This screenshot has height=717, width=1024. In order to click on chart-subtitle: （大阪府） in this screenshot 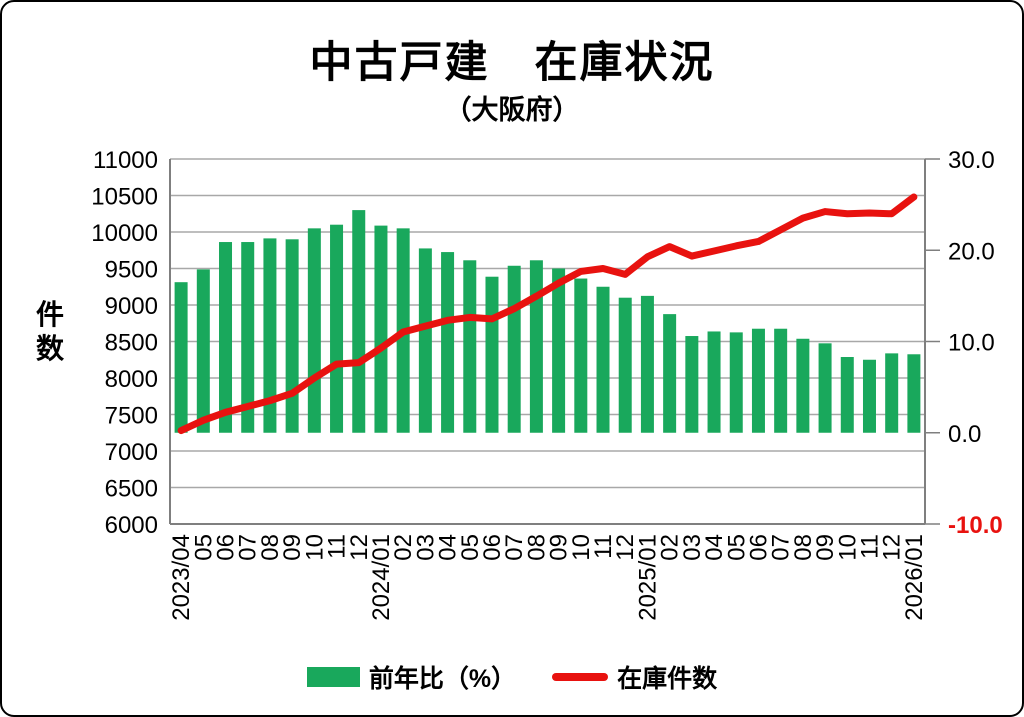, I will do `click(512, 110)`.